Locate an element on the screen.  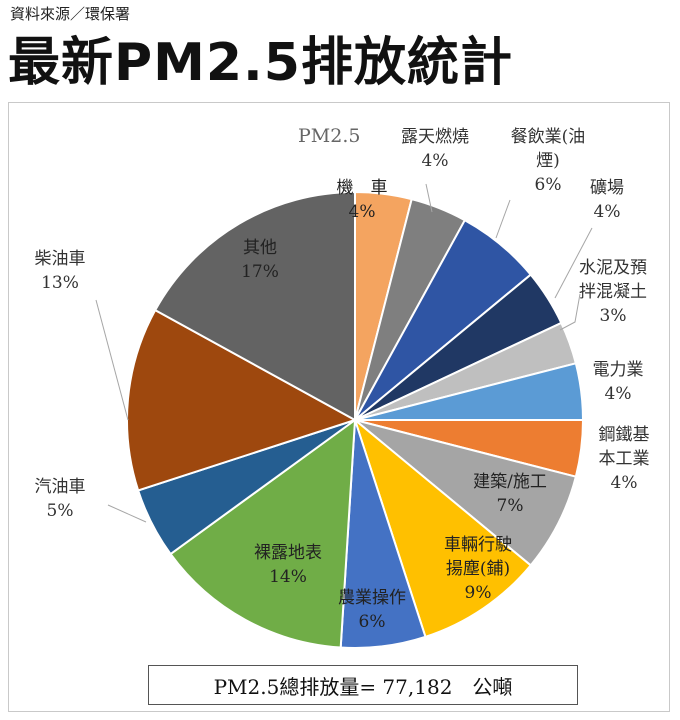
slice-label-0: 機 車 is located at coordinates (362, 188).